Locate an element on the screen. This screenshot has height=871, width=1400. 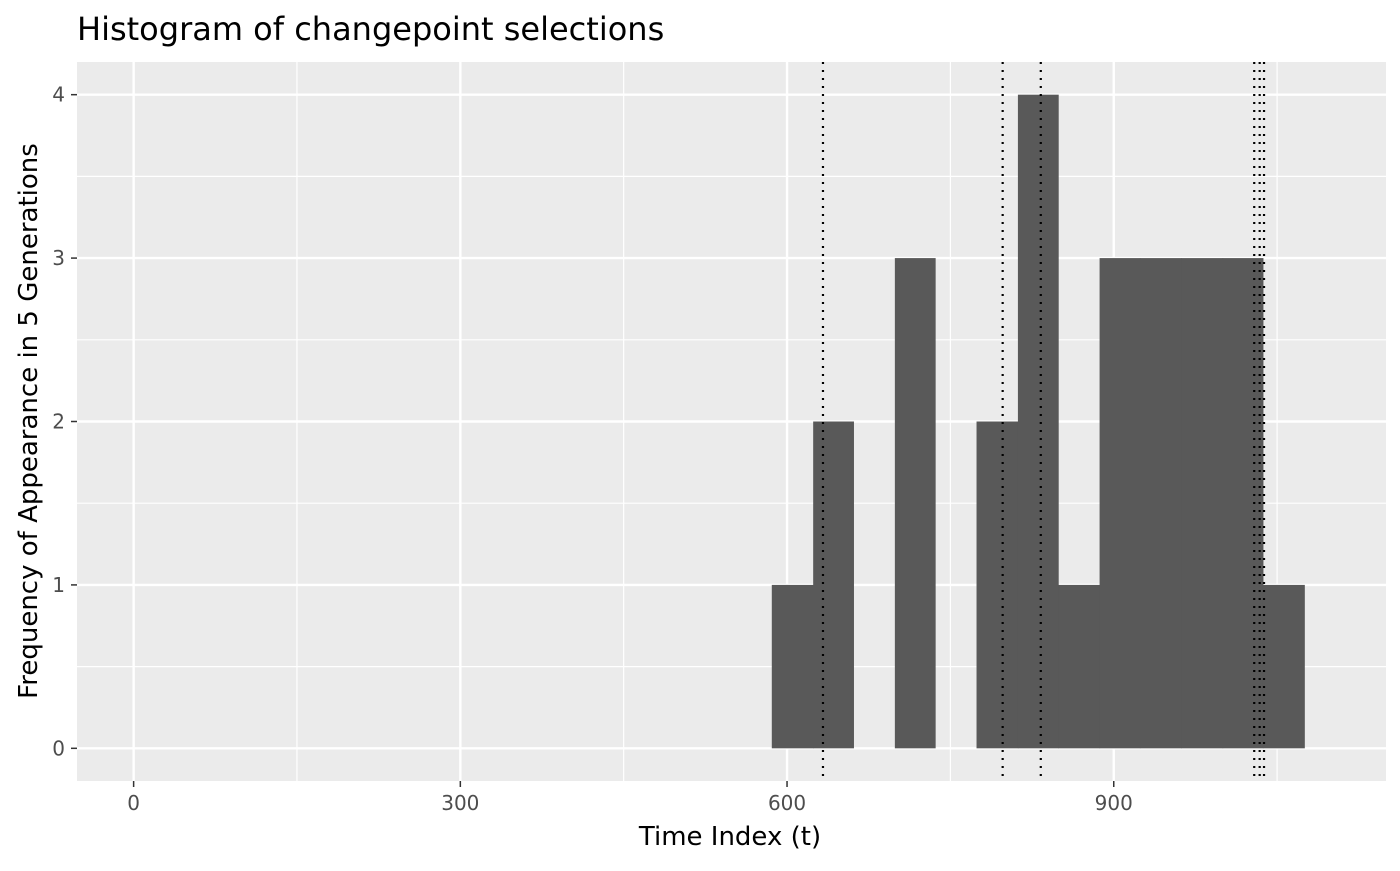
y-tick-label: 0 is located at coordinates (58, 748).